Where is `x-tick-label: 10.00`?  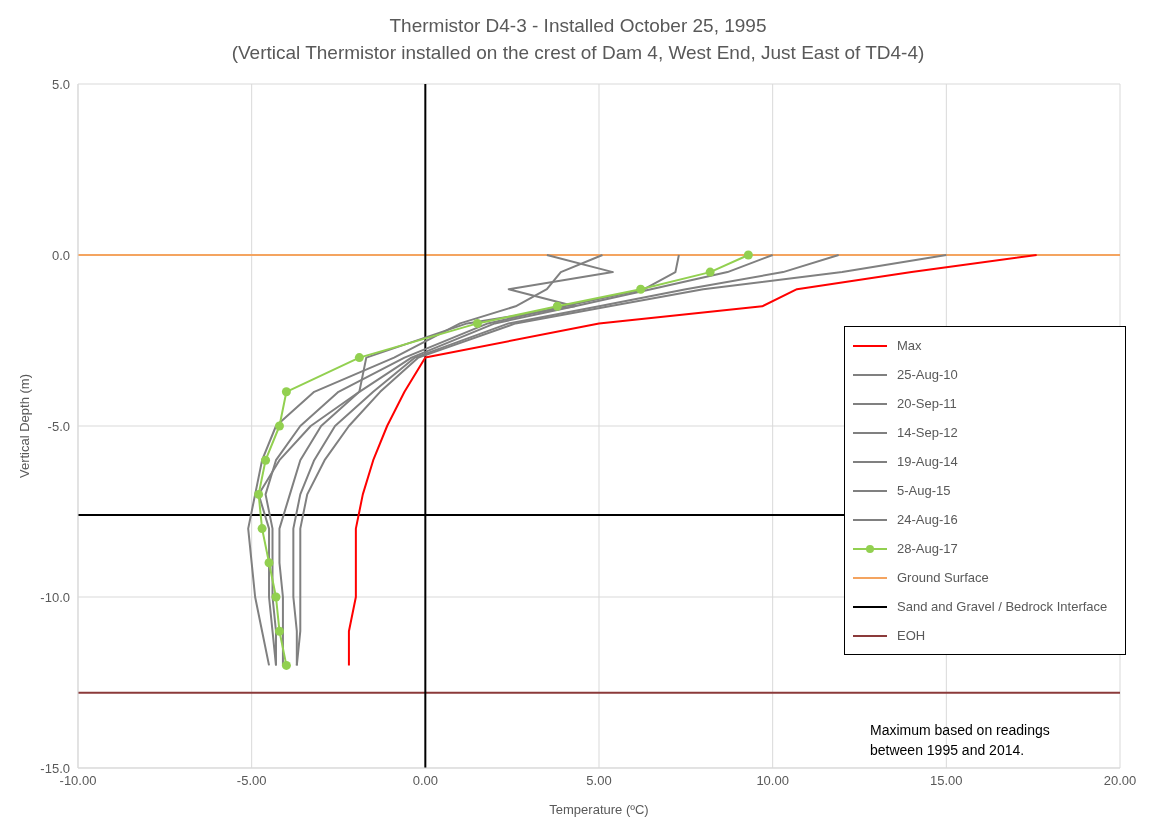
x-tick-label: 10.00 is located at coordinates (772, 781).